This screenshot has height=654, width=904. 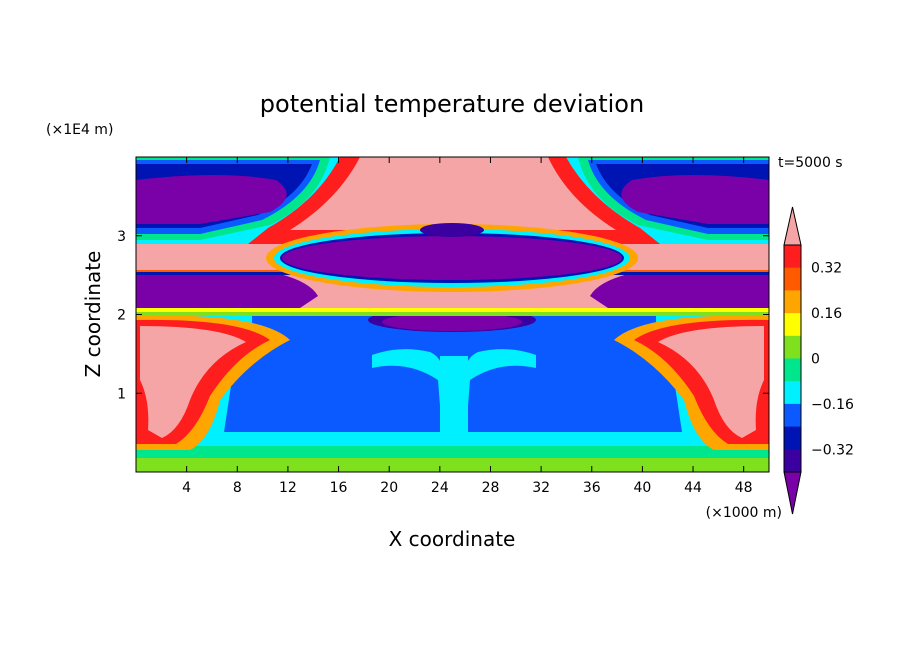 I want to click on x-tick-label: 44, so click(x=693, y=488).